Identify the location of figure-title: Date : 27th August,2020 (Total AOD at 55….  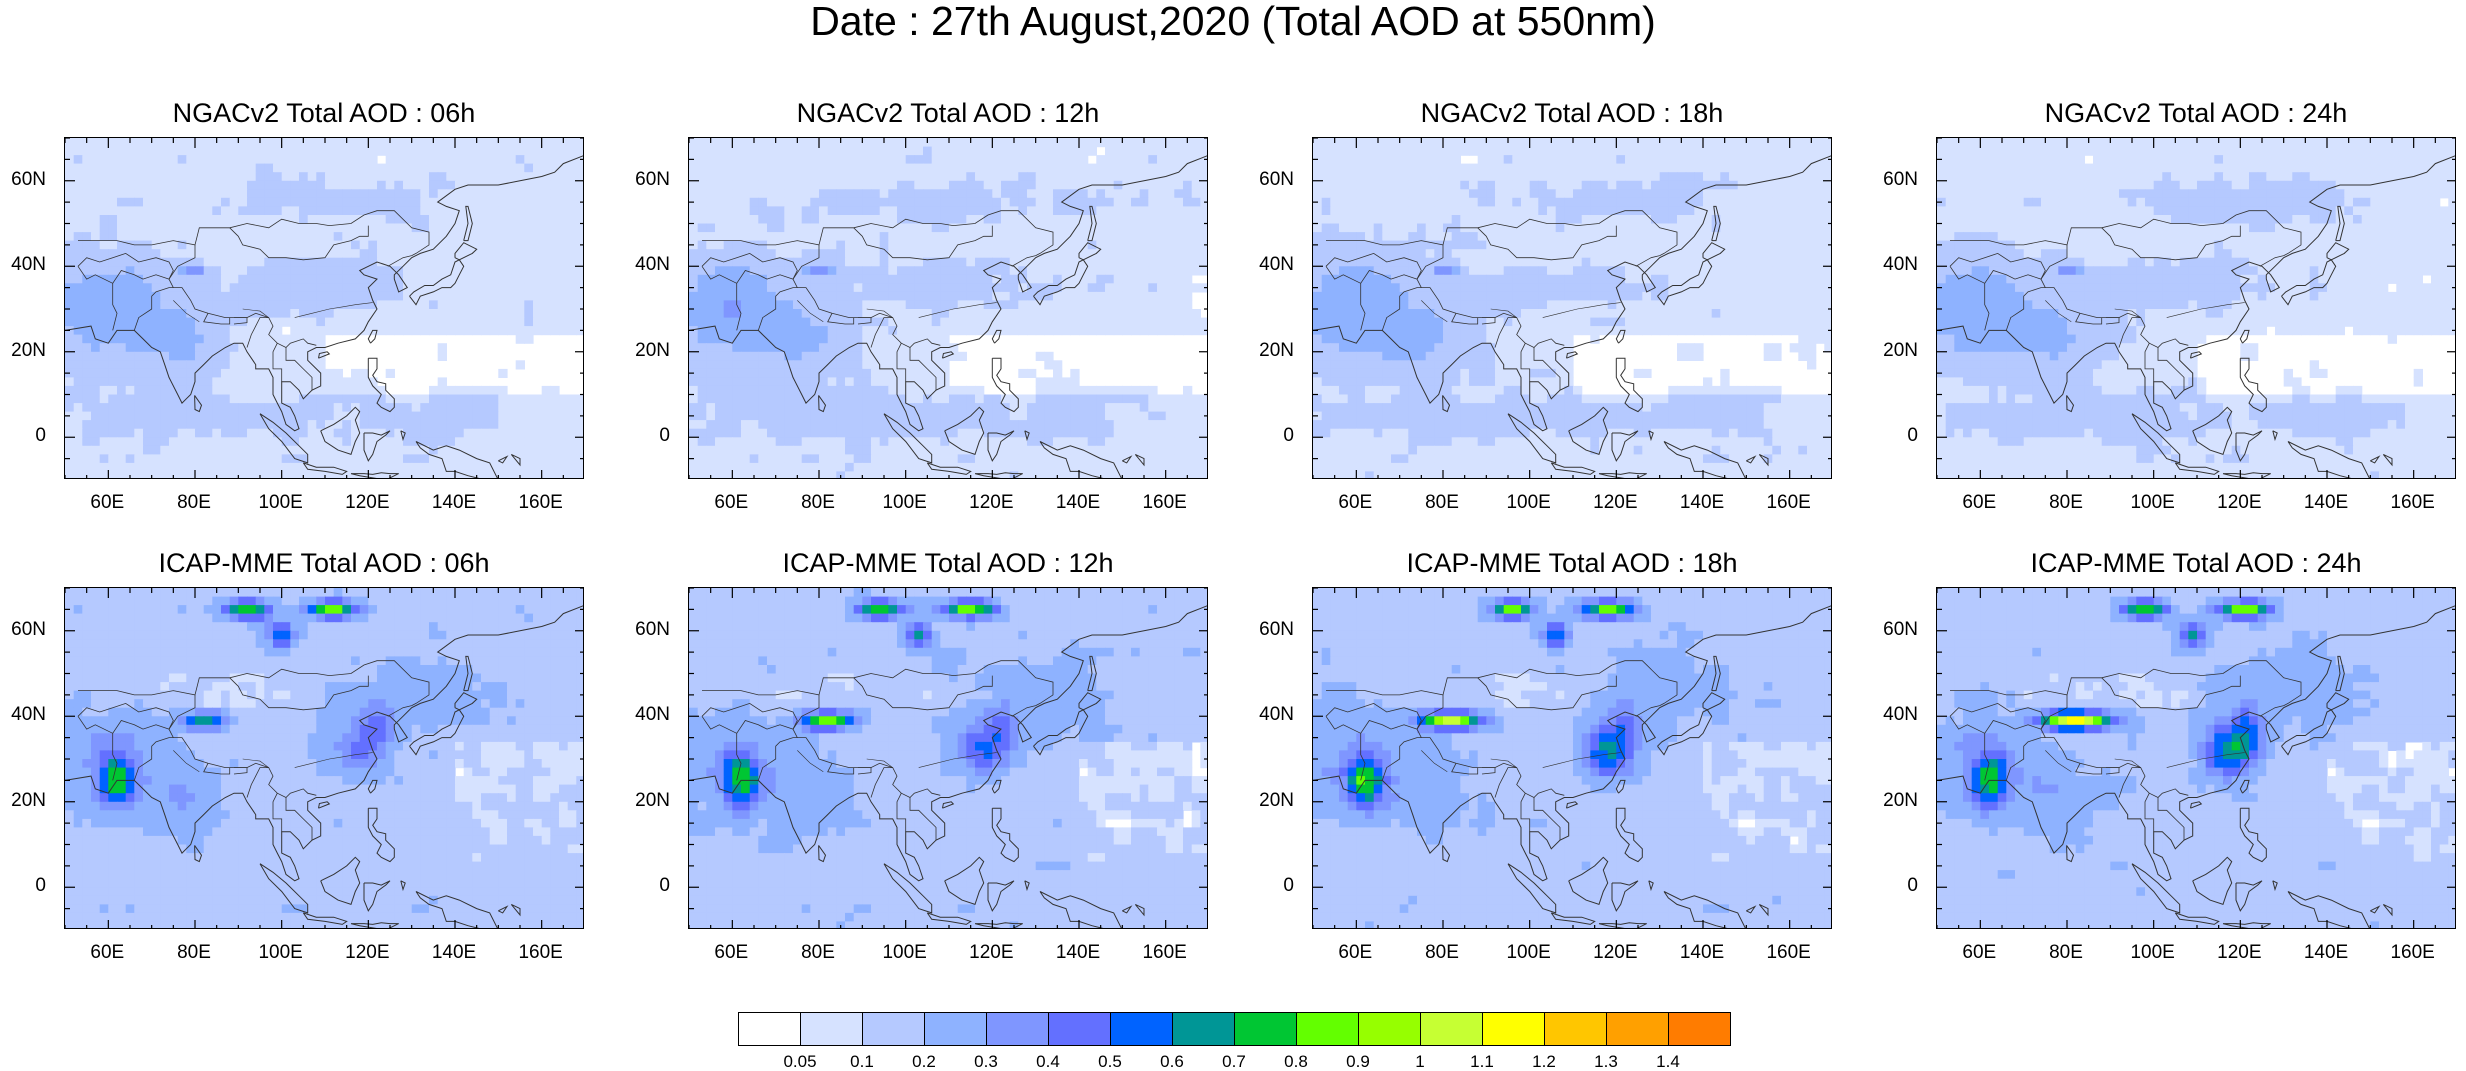
(1233, 22).